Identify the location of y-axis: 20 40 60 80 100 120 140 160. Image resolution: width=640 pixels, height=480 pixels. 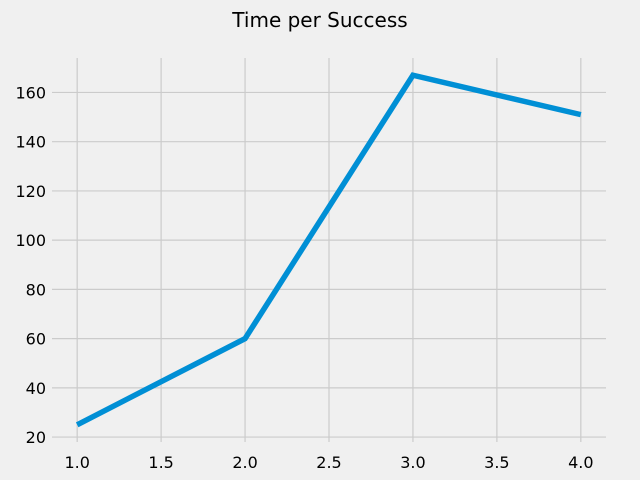
(30, 265).